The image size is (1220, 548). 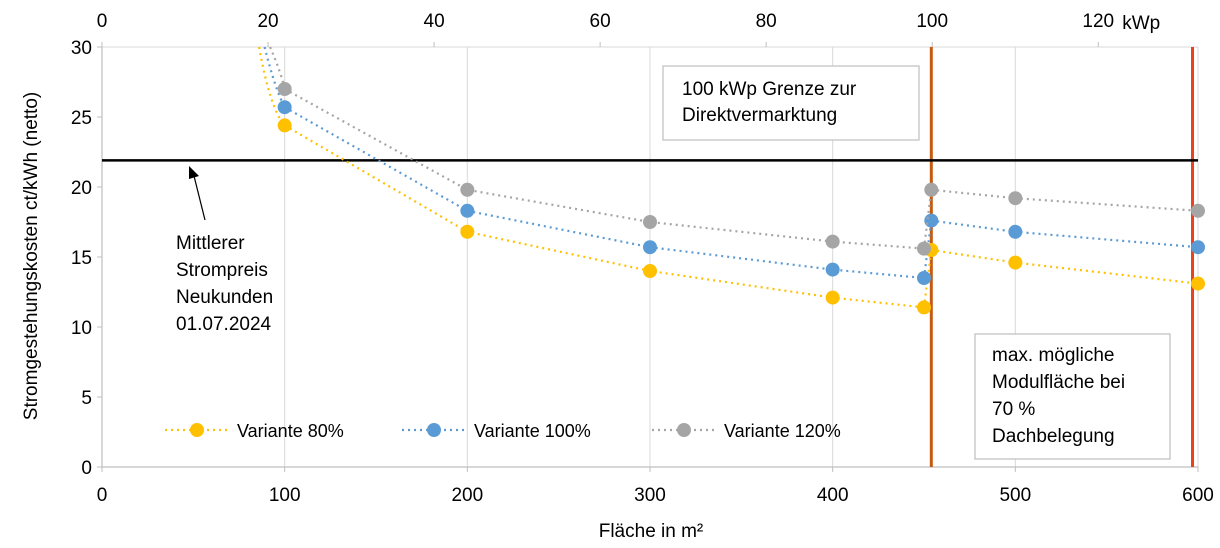 I want to click on modulflaeche-text: 70 %, so click(x=1013, y=409).